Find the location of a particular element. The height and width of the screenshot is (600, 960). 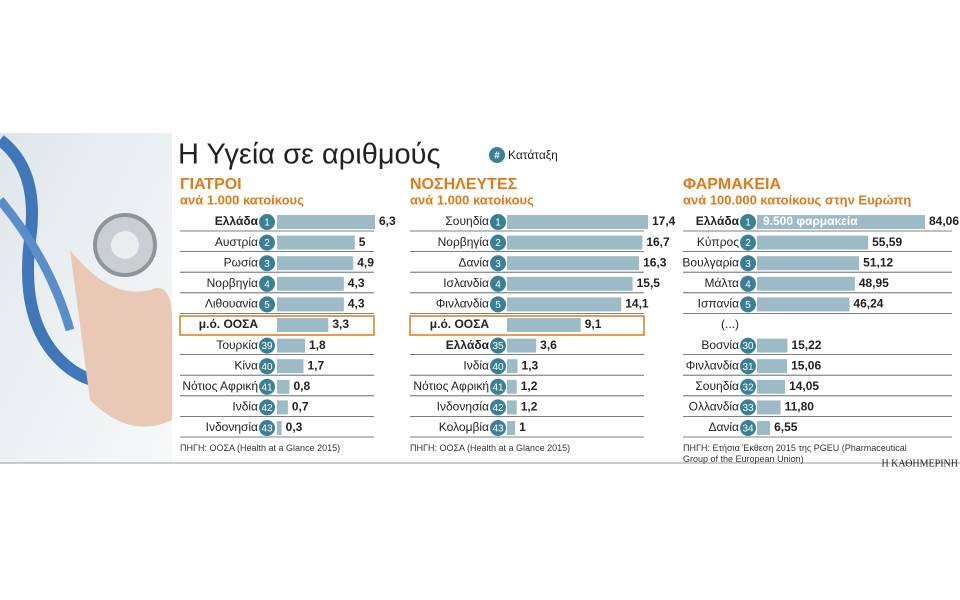

rank-label: 42 is located at coordinates (267, 408).